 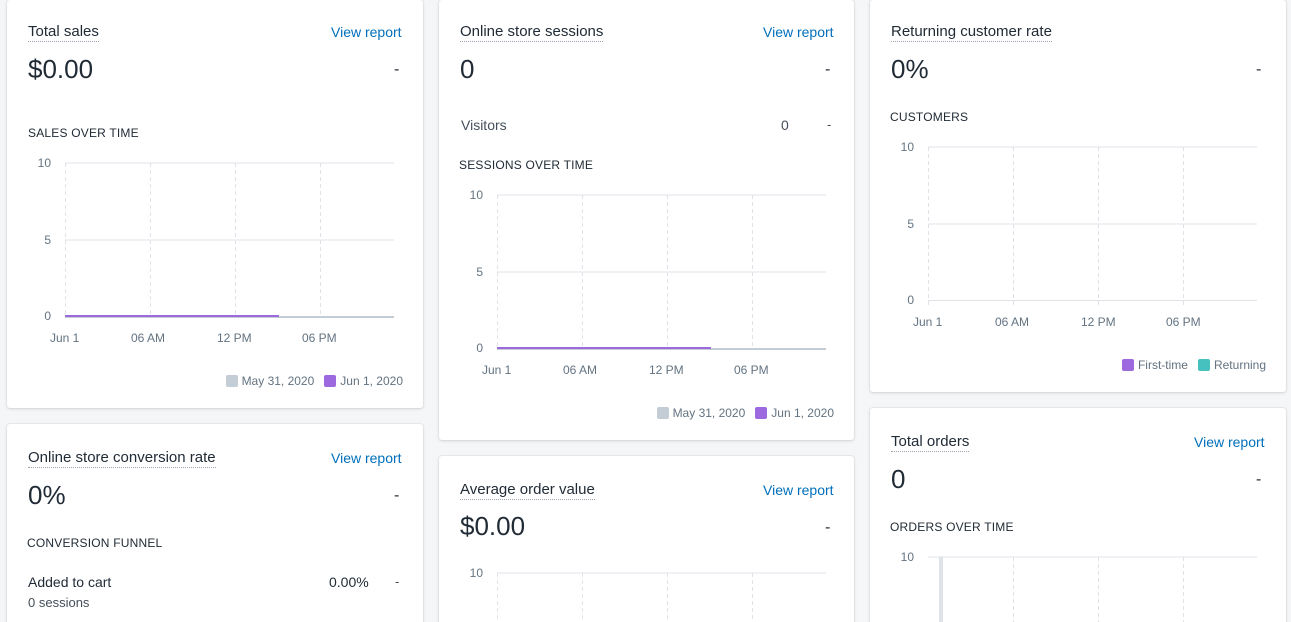 What do you see at coordinates (1203, 365) in the screenshot?
I see `legend-swatch-returning` at bounding box center [1203, 365].